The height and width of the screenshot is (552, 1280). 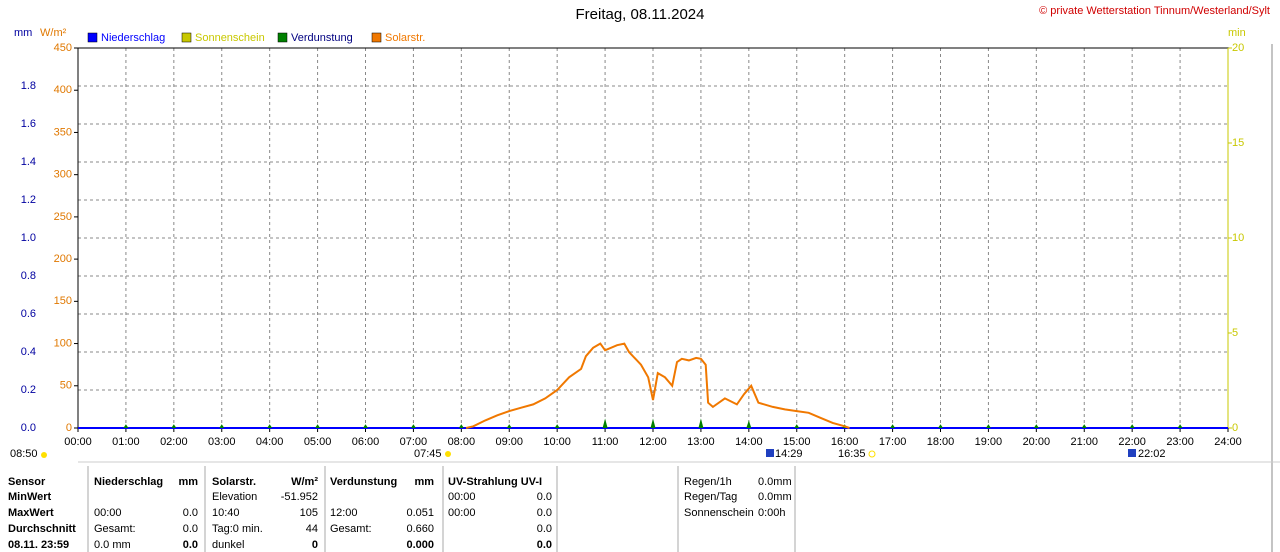 I want to click on x-tick-label: 21:00, so click(x=1084, y=442).